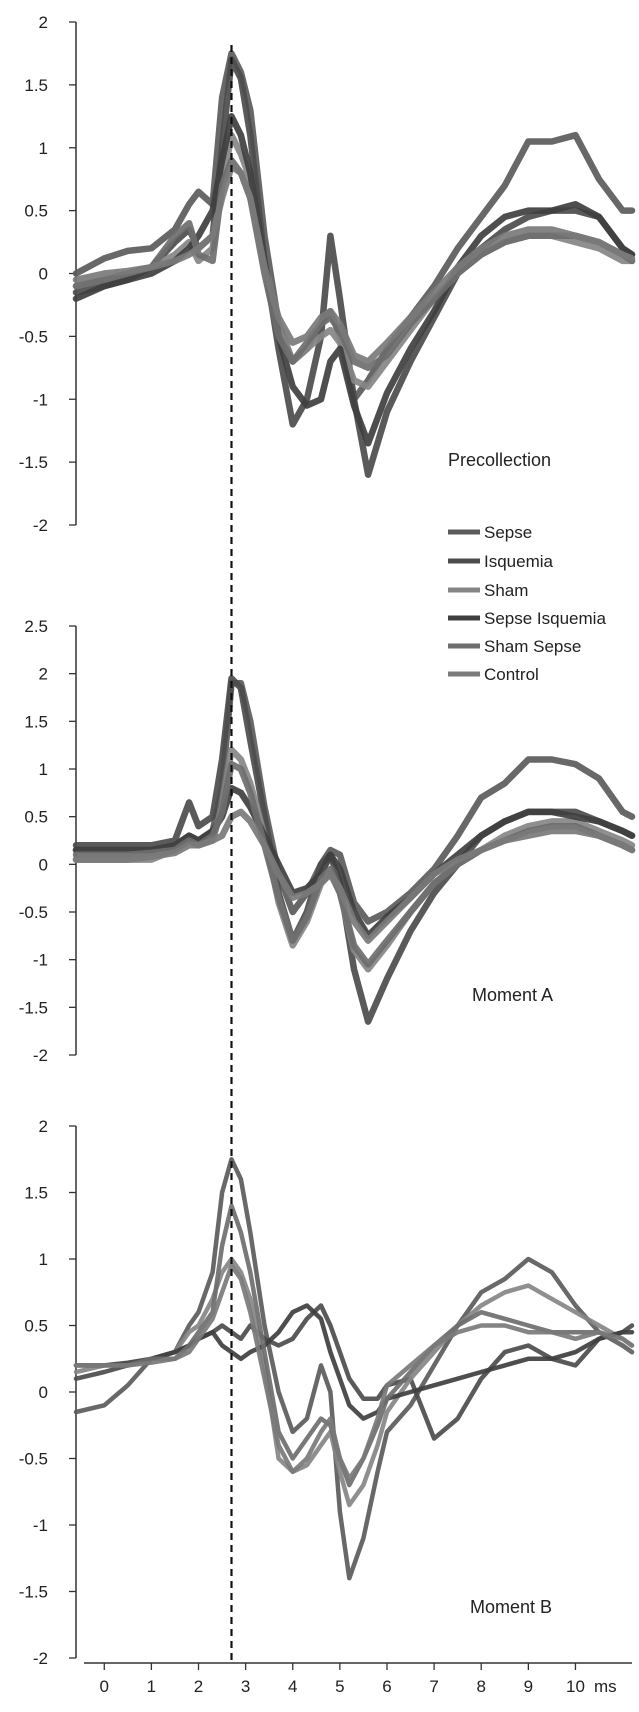 The image size is (639, 1712). What do you see at coordinates (605, 1686) in the screenshot?
I see `x-axis-unit: ms` at bounding box center [605, 1686].